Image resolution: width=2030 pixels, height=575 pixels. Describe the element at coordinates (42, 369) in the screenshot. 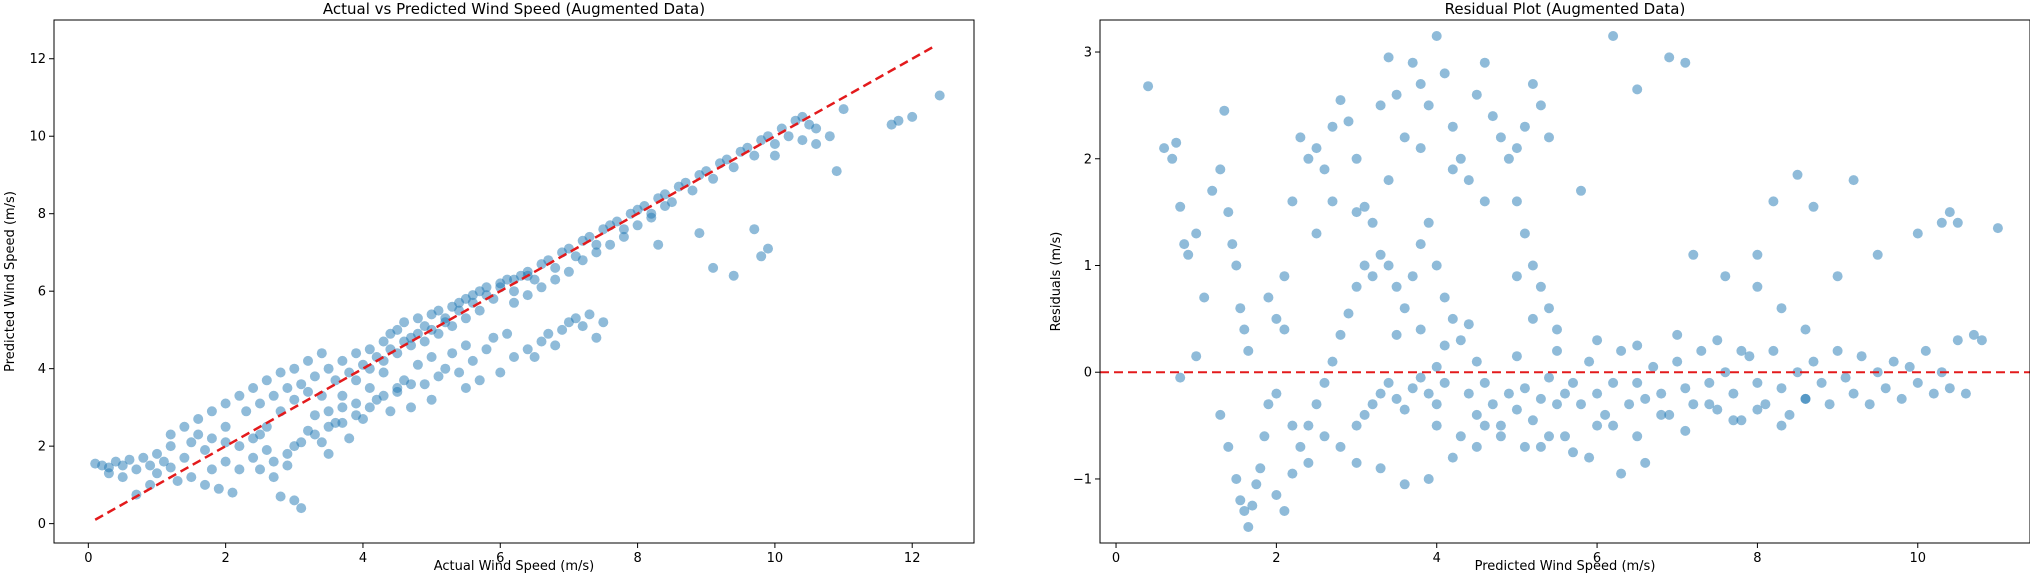

I see `actual-vs-predicted-y-tick-label: 4` at that location.